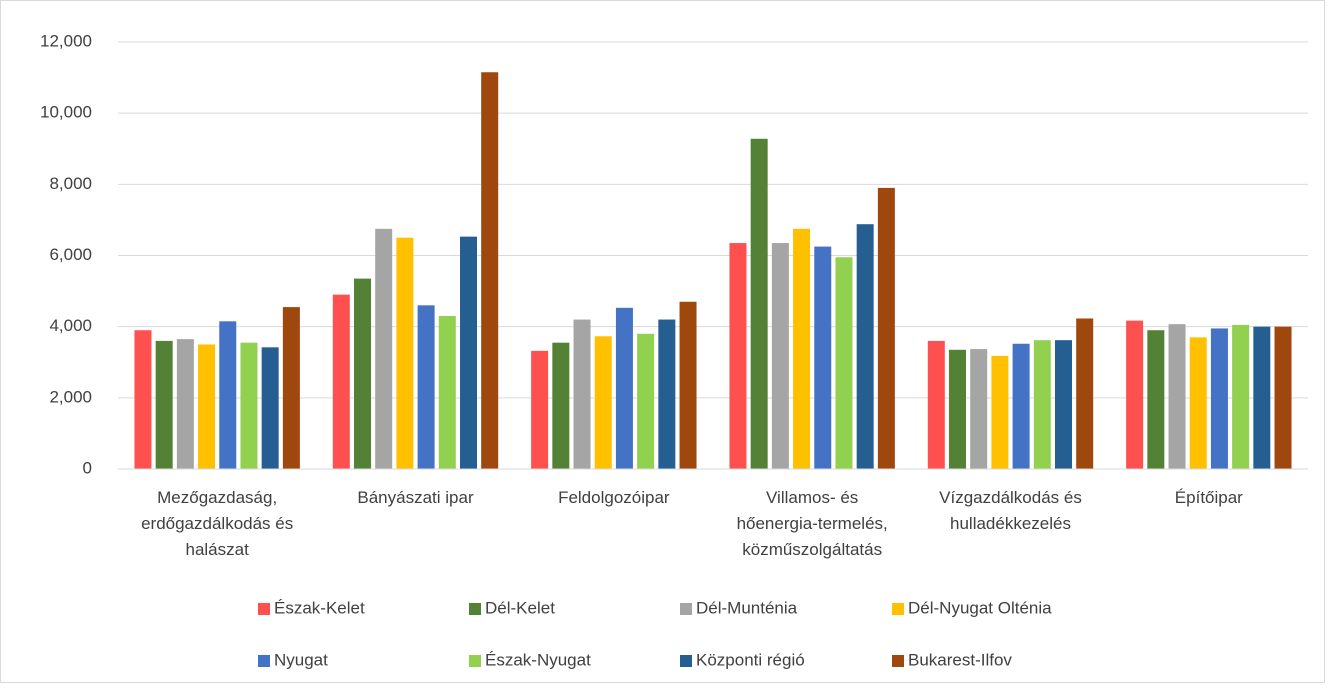  Describe the element at coordinates (70, 396) in the screenshot. I see `y-tick-label: 2,000` at that location.